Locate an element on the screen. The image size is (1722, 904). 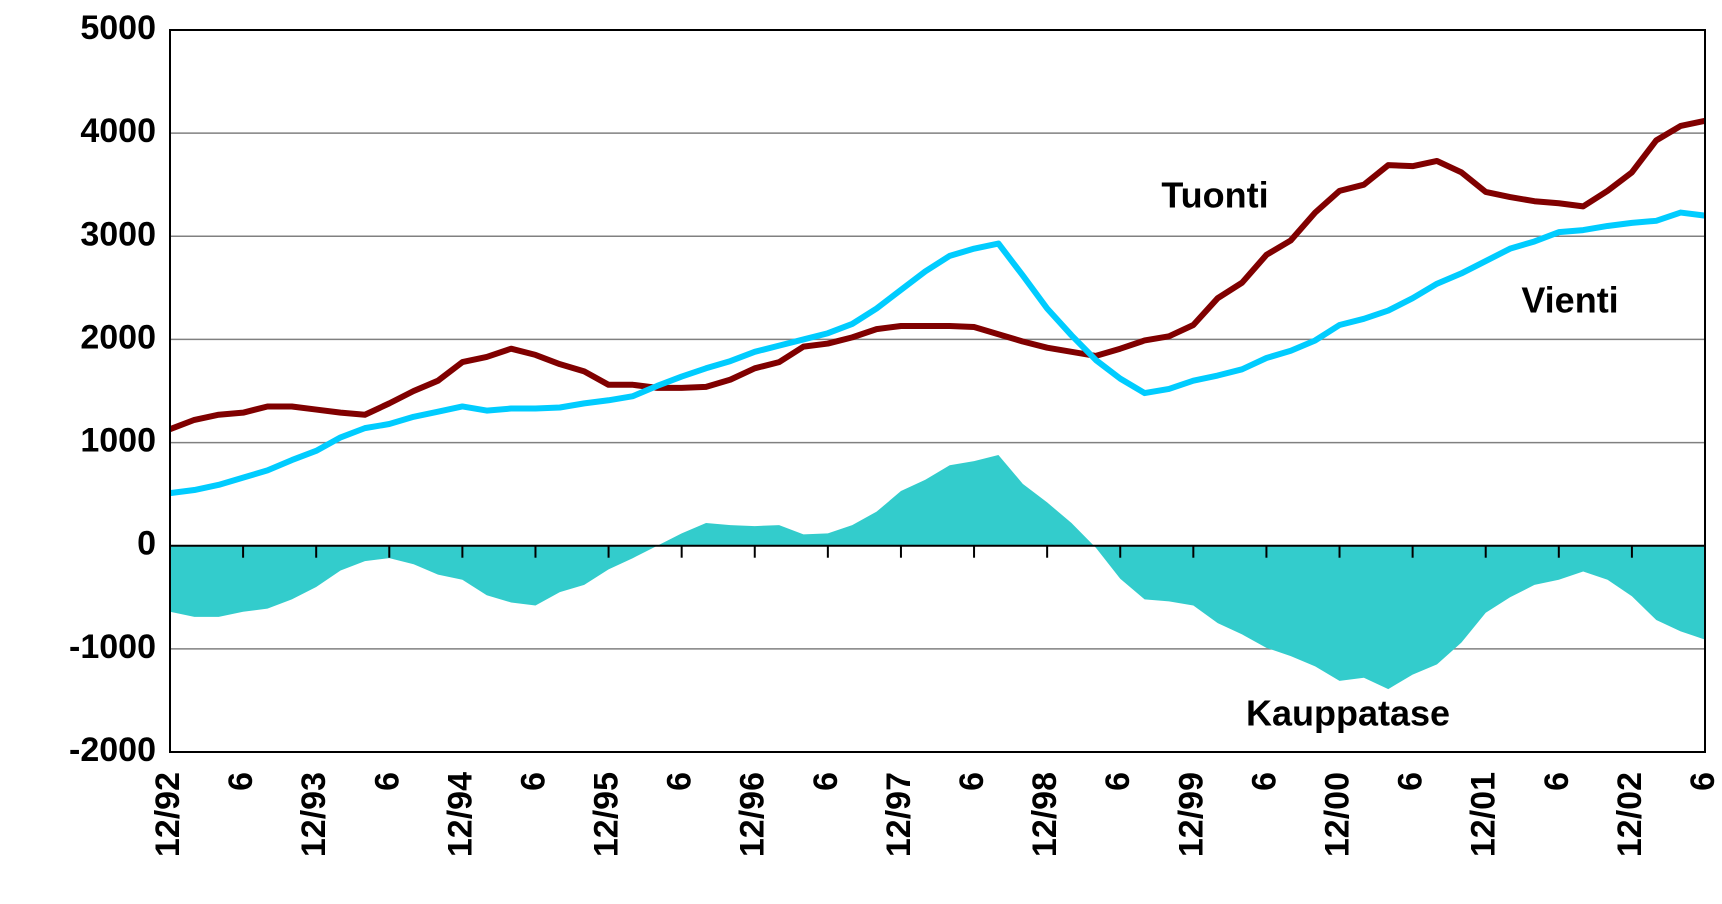
y-tick-label: 1000 is located at coordinates (118, 441).